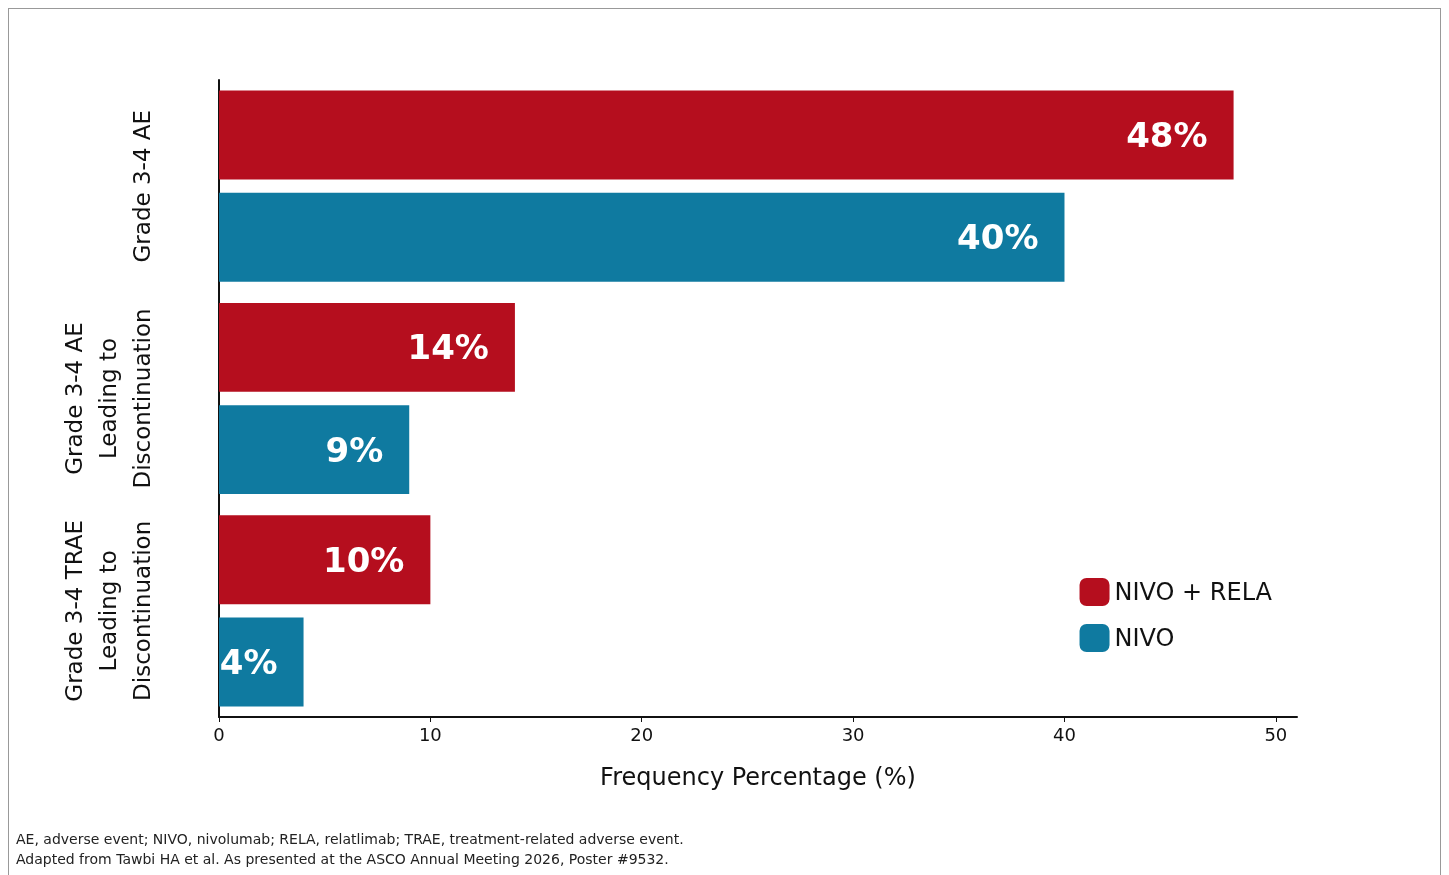 The height and width of the screenshot is (875, 1449). I want to click on data-label: 9%, so click(354, 449).